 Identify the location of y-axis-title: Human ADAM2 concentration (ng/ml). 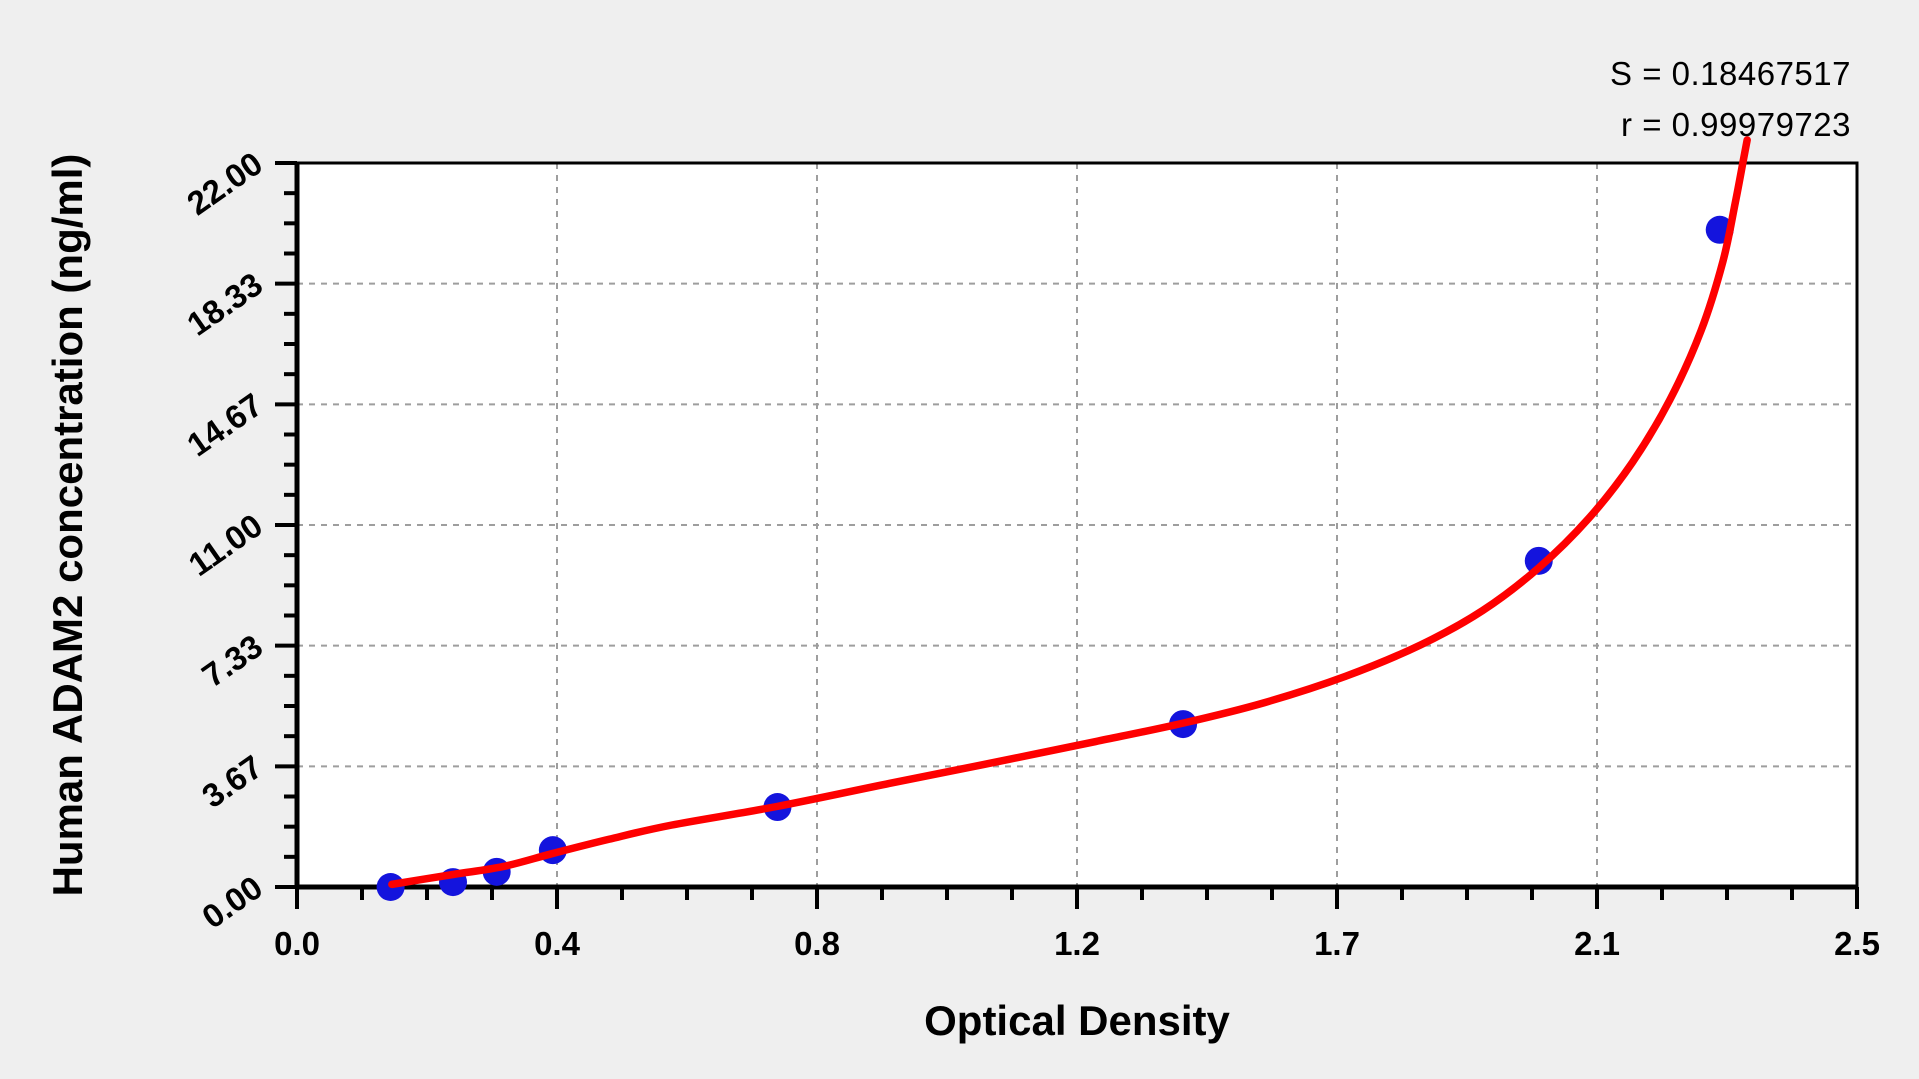
(67, 525).